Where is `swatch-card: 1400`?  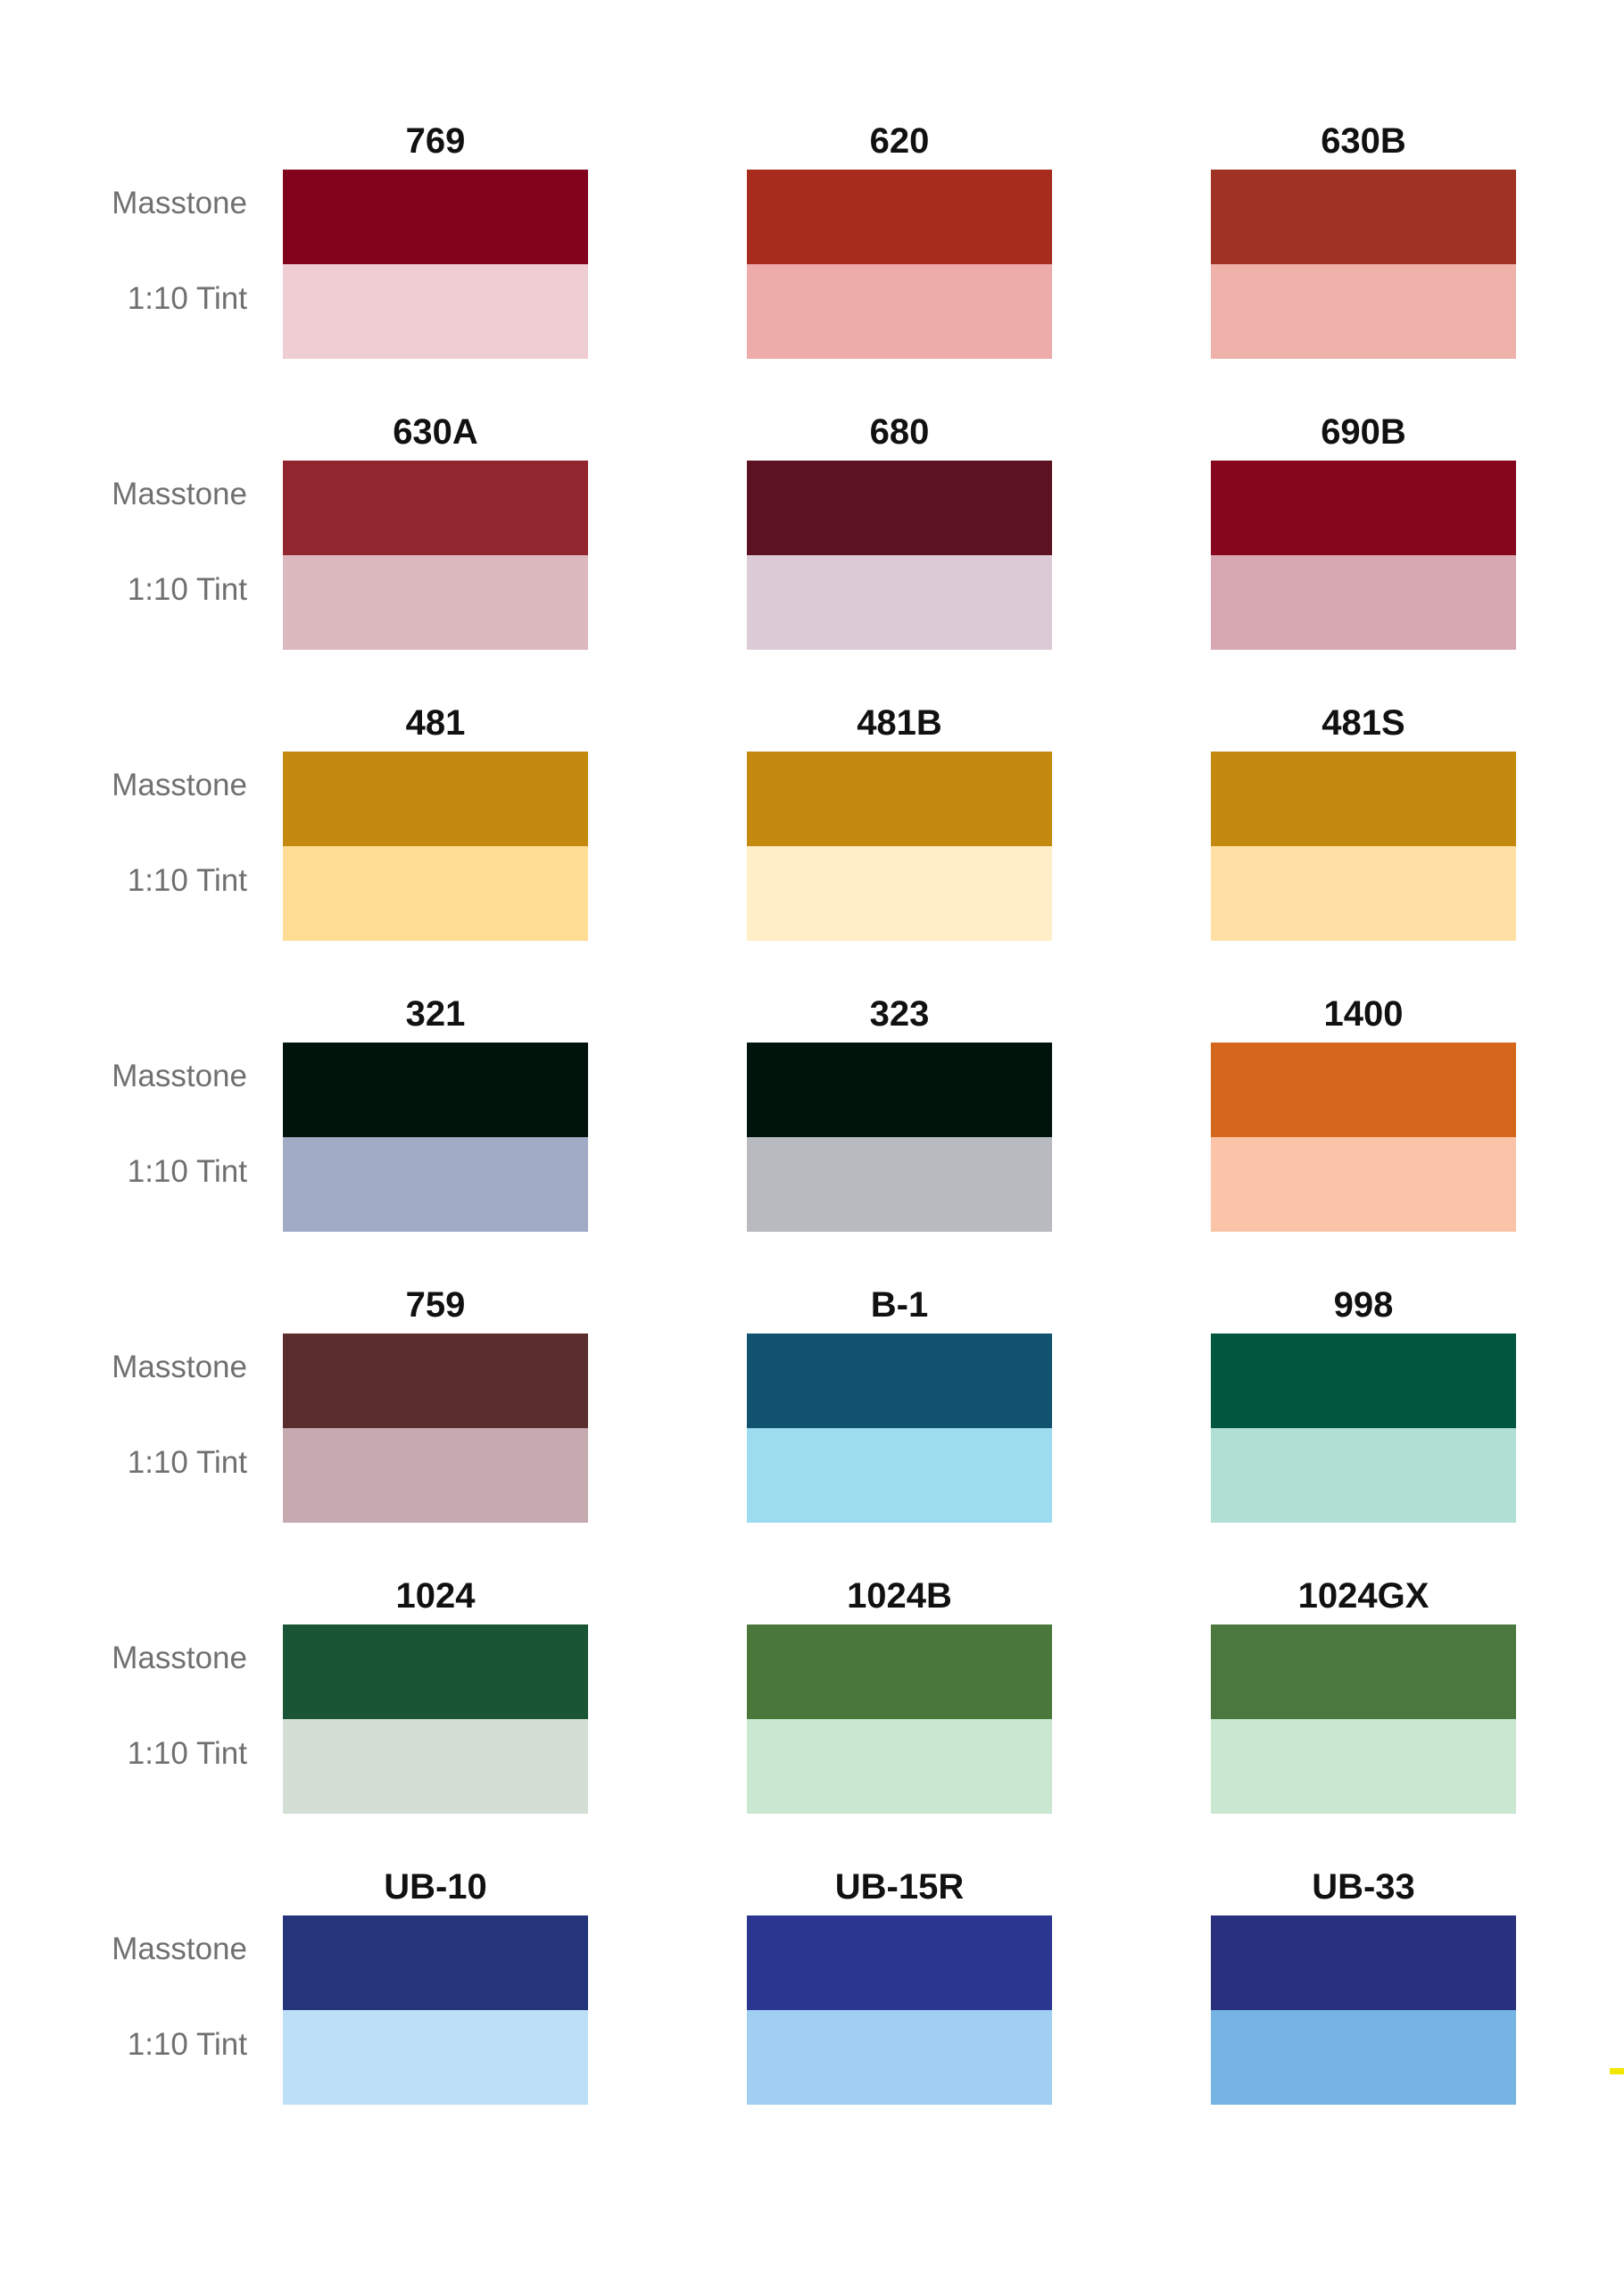 swatch-card: 1400 is located at coordinates (1363, 1134).